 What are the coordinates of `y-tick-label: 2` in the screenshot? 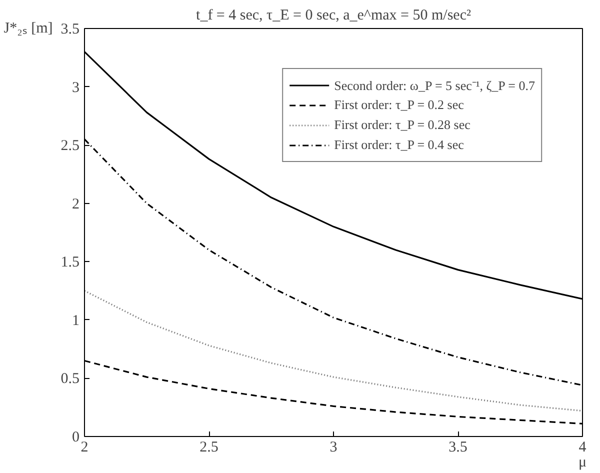 It's located at (76, 204).